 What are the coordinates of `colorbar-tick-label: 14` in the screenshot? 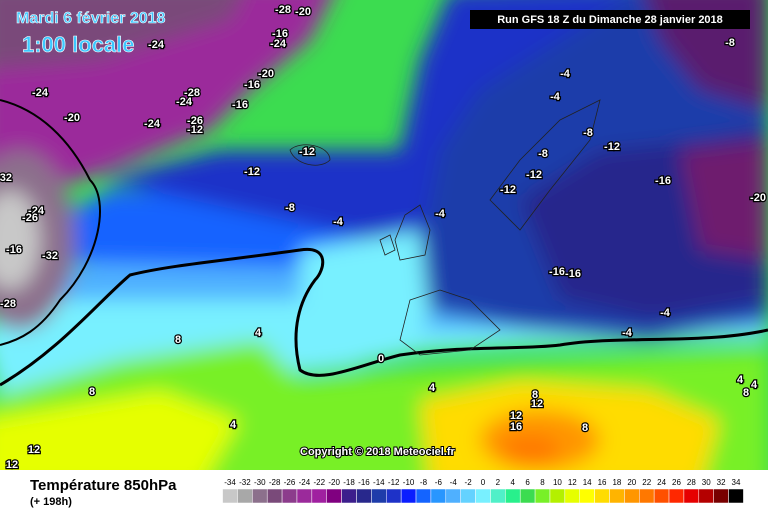 It's located at (587, 482).